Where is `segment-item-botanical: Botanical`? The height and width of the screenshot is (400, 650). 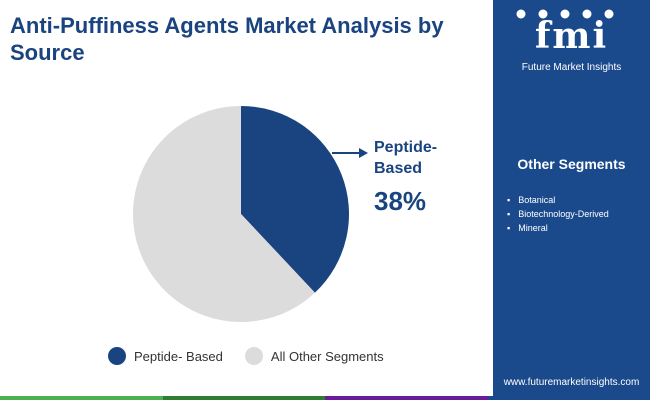
segment-item-botanical: Botanical is located at coordinates (558, 200).